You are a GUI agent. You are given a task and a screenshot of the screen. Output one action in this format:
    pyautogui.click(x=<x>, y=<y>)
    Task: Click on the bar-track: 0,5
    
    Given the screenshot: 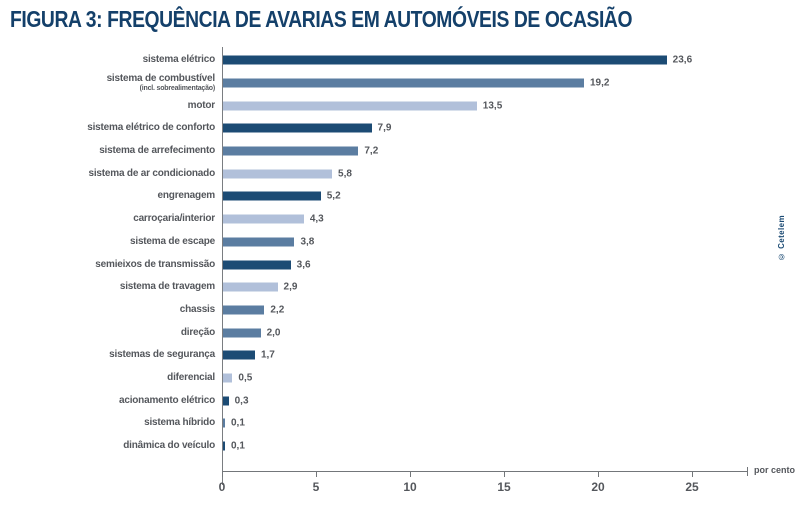 What is the action you would take?
    pyautogui.click(x=496, y=378)
    